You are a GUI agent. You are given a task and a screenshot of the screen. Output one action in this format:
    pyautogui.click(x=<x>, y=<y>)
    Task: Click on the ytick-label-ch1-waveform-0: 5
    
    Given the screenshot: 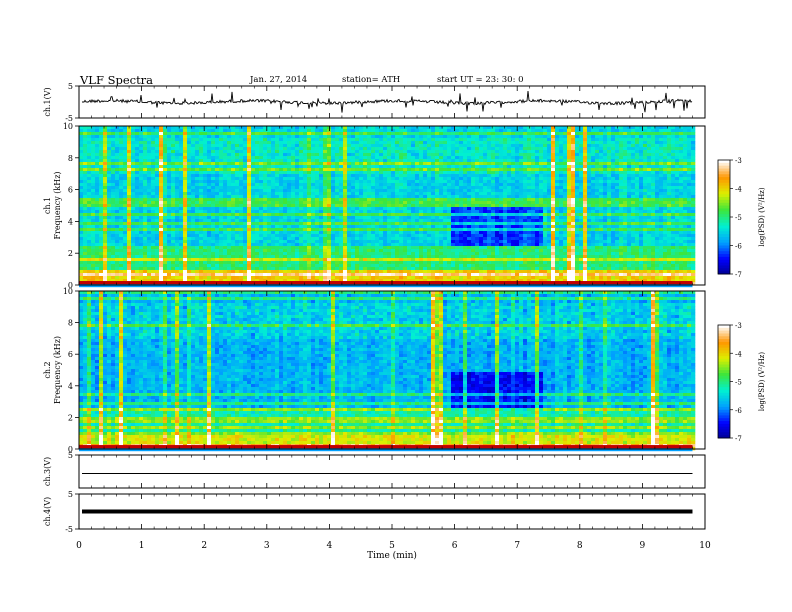 What is the action you would take?
    pyautogui.click(x=70, y=86)
    